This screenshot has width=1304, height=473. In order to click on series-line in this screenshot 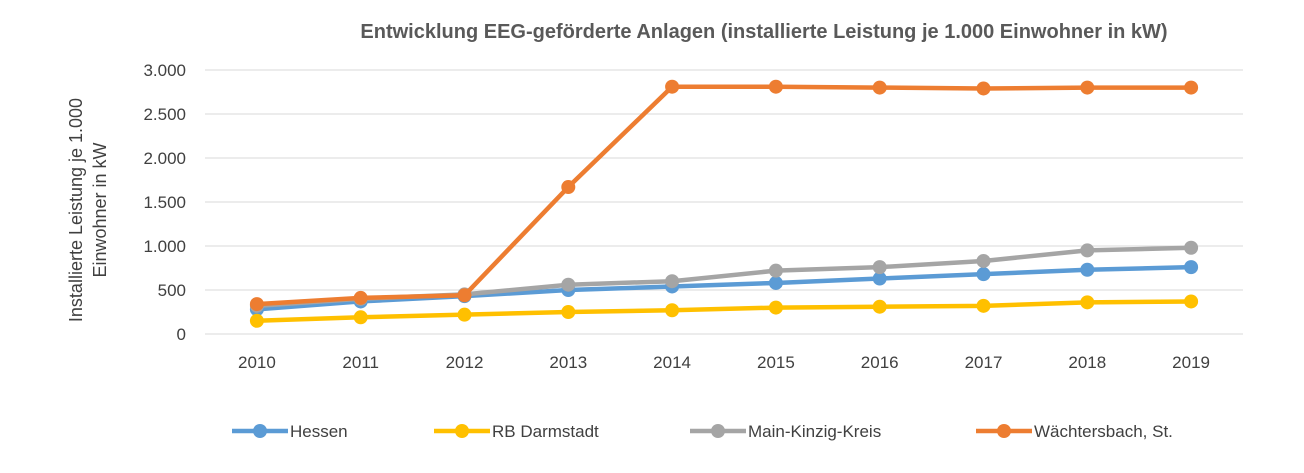, I will do `click(724, 311)`.